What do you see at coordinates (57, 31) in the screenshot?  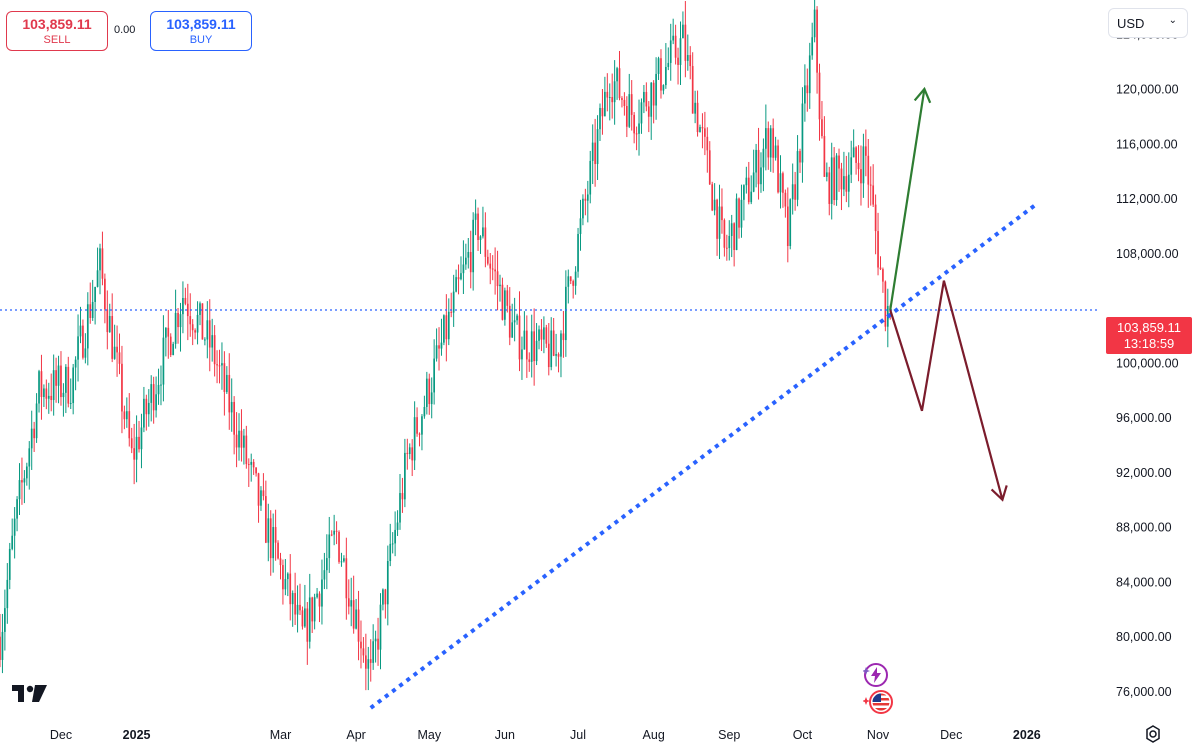 I see `sell-button: 103,859.11 SELL` at bounding box center [57, 31].